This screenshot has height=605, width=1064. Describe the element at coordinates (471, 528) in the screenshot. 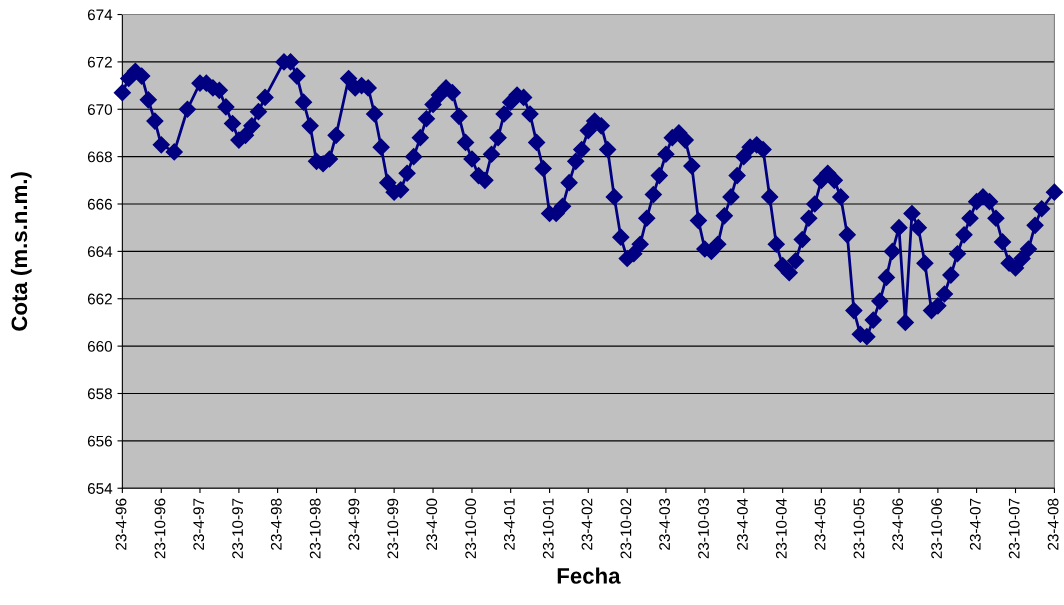

I see `x-tick-label: 23-10-00` at that location.